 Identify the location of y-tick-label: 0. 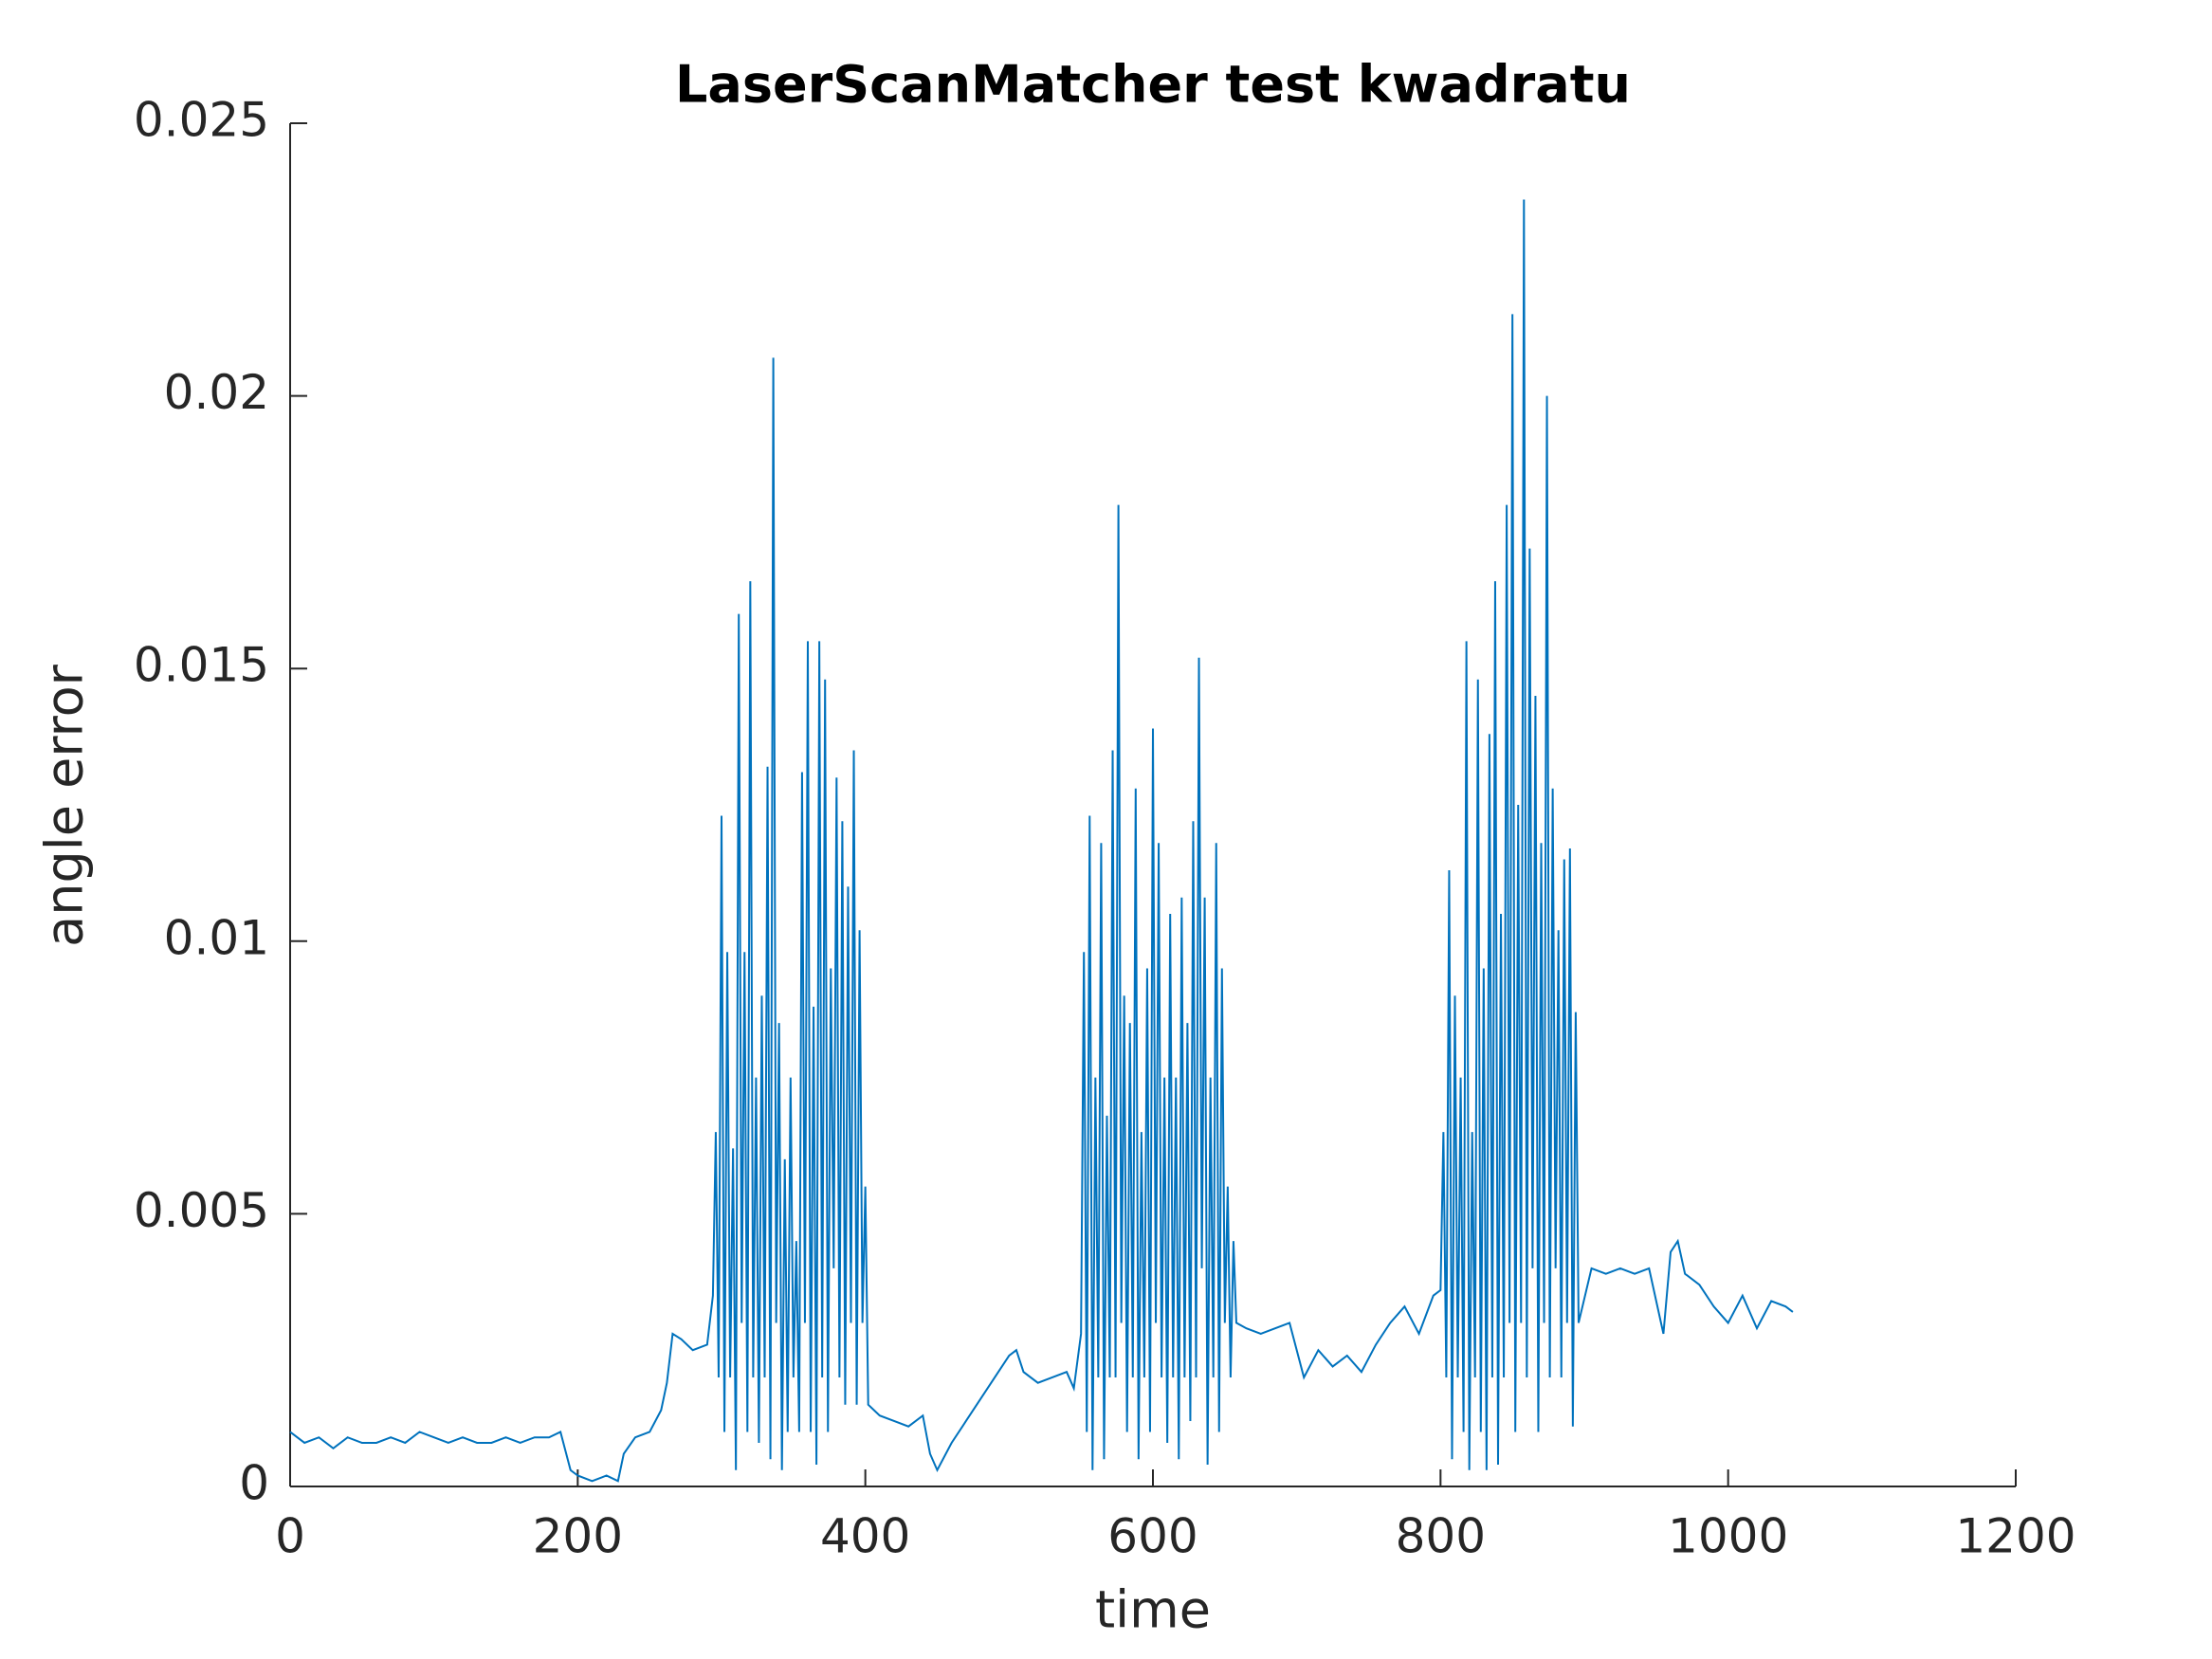
(254, 1483).